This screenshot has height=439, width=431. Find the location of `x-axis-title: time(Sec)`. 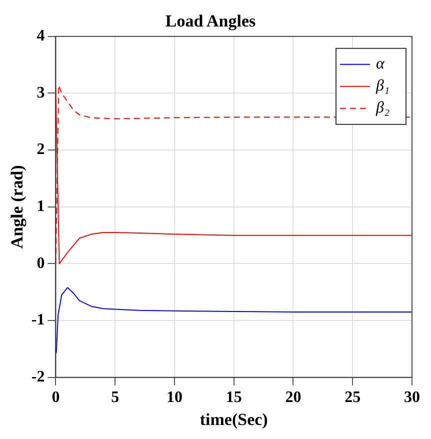

x-axis-title: time(Sec) is located at coordinates (234, 420).